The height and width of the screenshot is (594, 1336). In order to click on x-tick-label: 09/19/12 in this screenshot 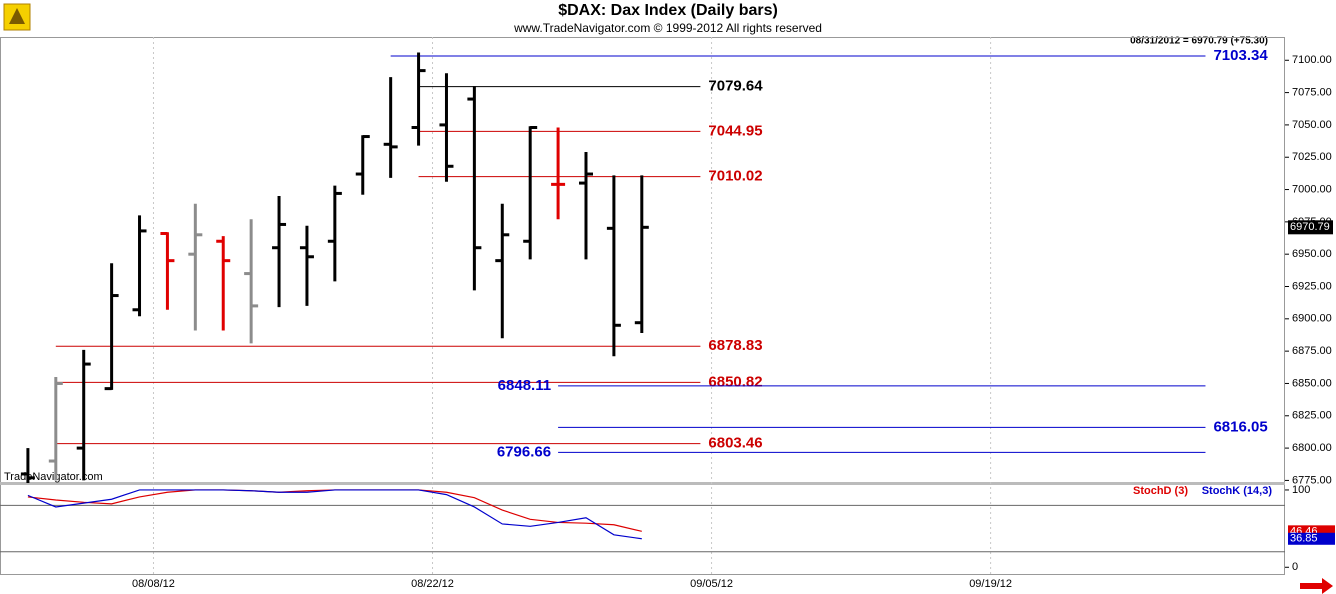, I will do `click(990, 584)`.